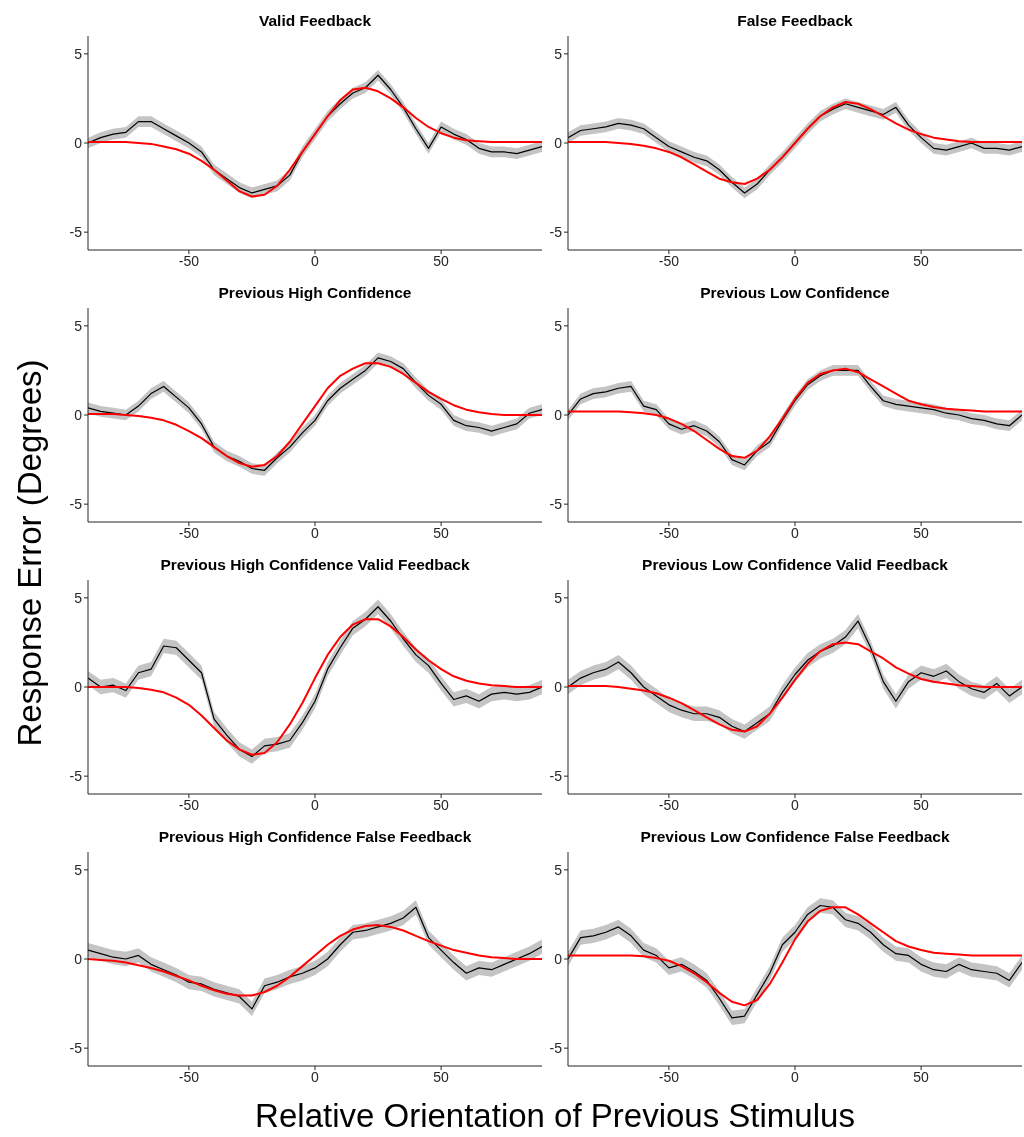  Describe the element at coordinates (795, 21) in the screenshot. I see `chart-title: False Feedback` at that location.